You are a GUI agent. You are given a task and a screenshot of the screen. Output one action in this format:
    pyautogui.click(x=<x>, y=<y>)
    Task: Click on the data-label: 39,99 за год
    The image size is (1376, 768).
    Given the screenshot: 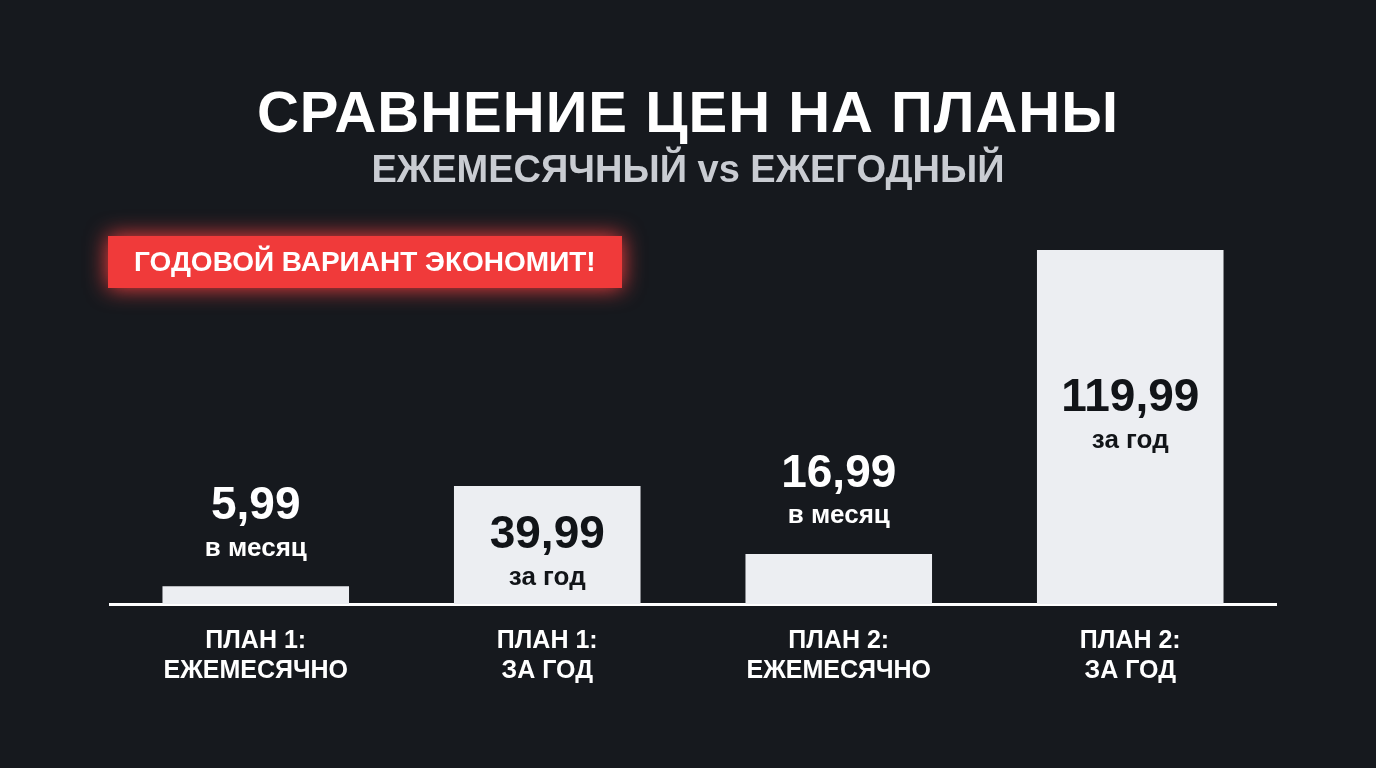 What is the action you would take?
    pyautogui.click(x=547, y=548)
    